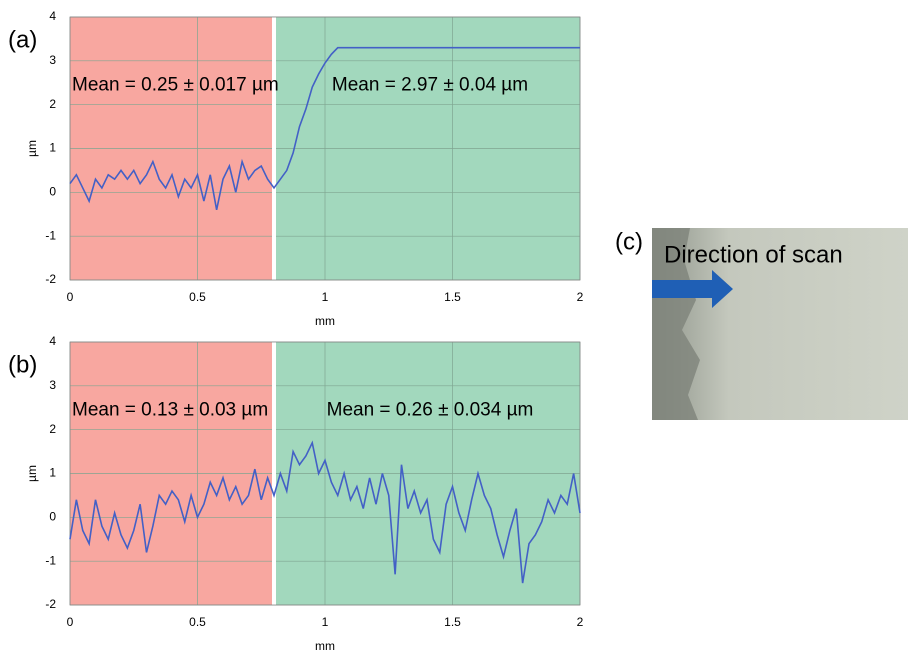  I want to click on annotation: Mean = 0.25 ± 0.017 µm, so click(175, 84).